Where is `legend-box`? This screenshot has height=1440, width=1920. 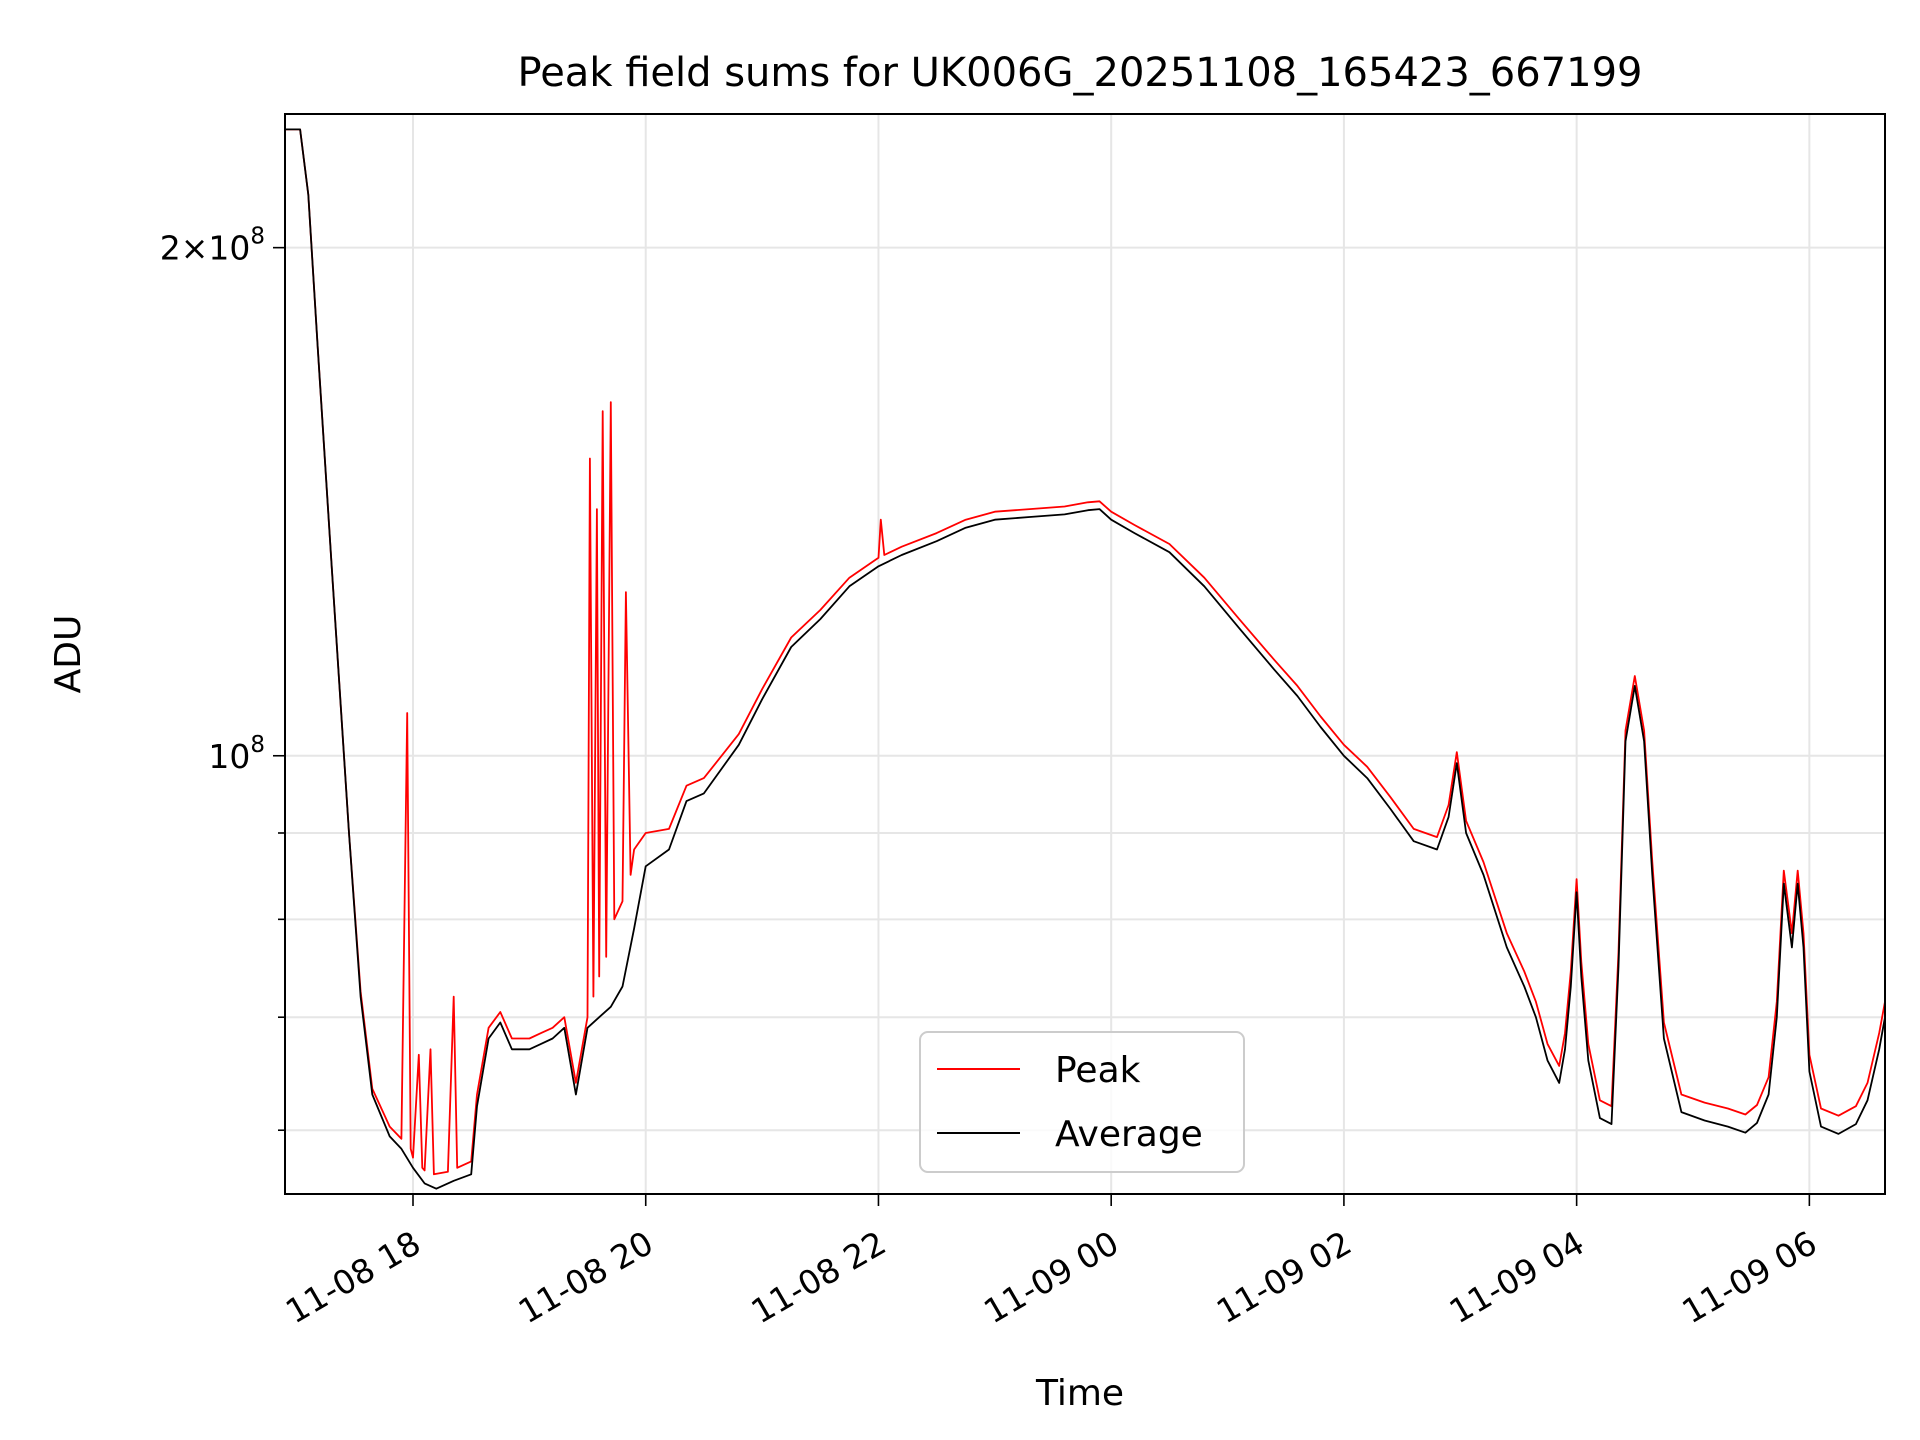 legend-box is located at coordinates (1082, 1102).